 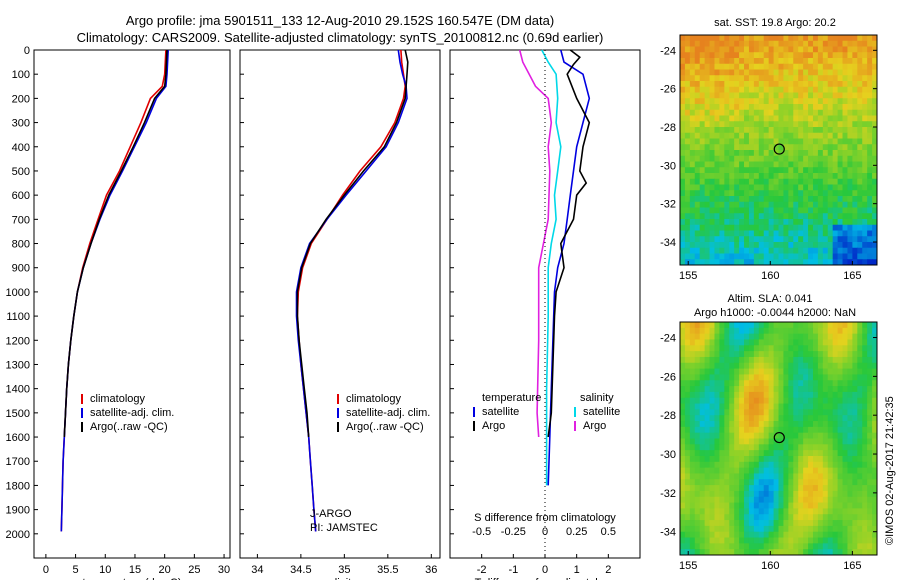 I want to click on difference-xtick-label: -2, so click(x=482, y=570).